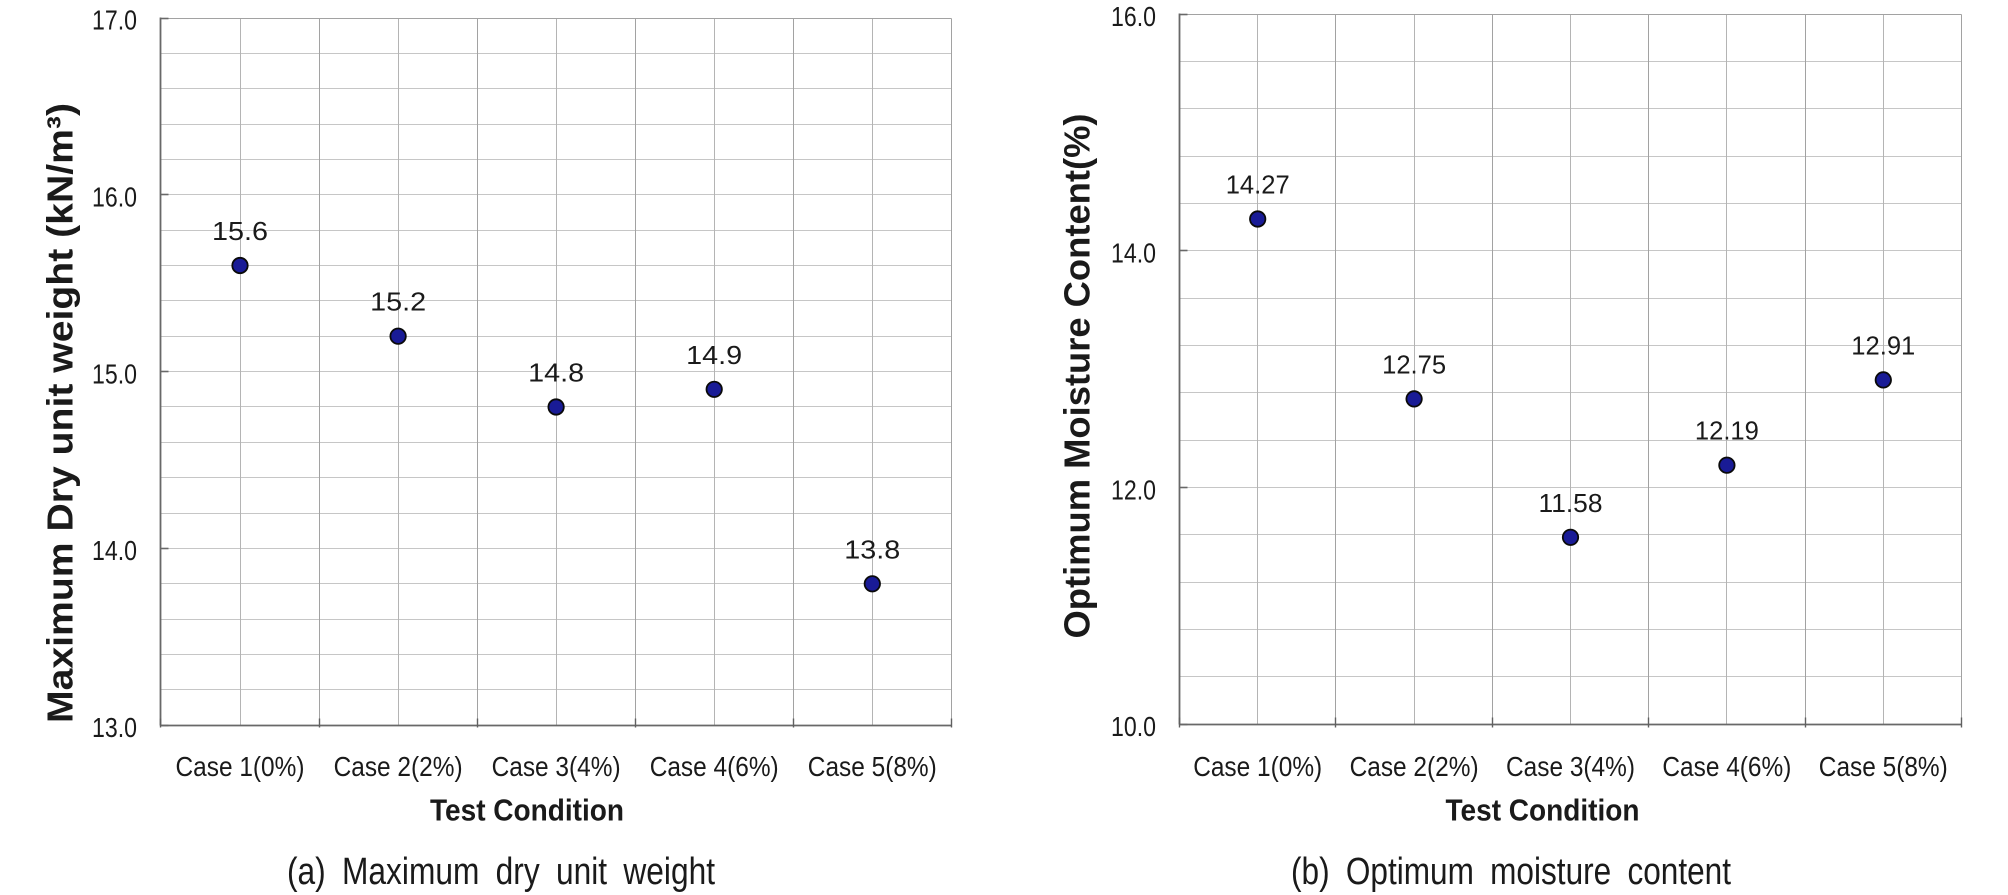 The width and height of the screenshot is (2008, 895). I want to click on svg-text: 13.8, so click(872, 549).